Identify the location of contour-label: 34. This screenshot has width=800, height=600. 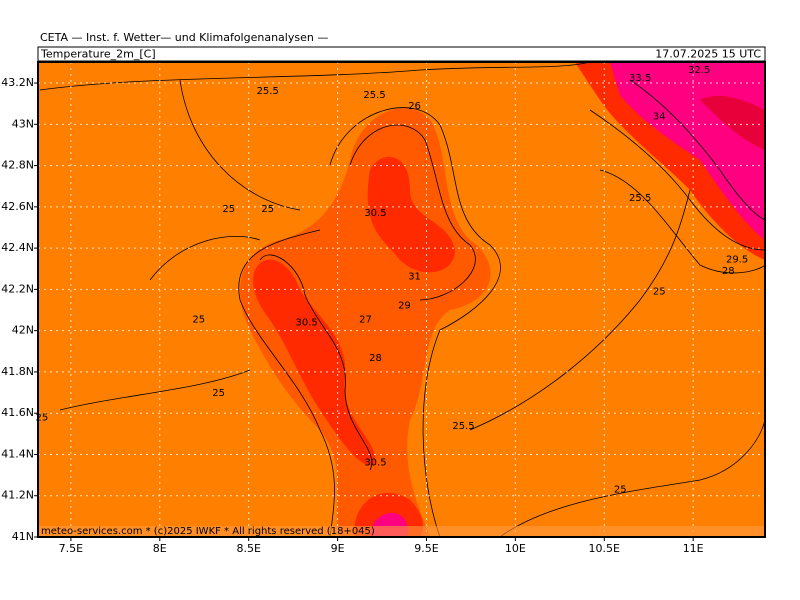
(659, 116).